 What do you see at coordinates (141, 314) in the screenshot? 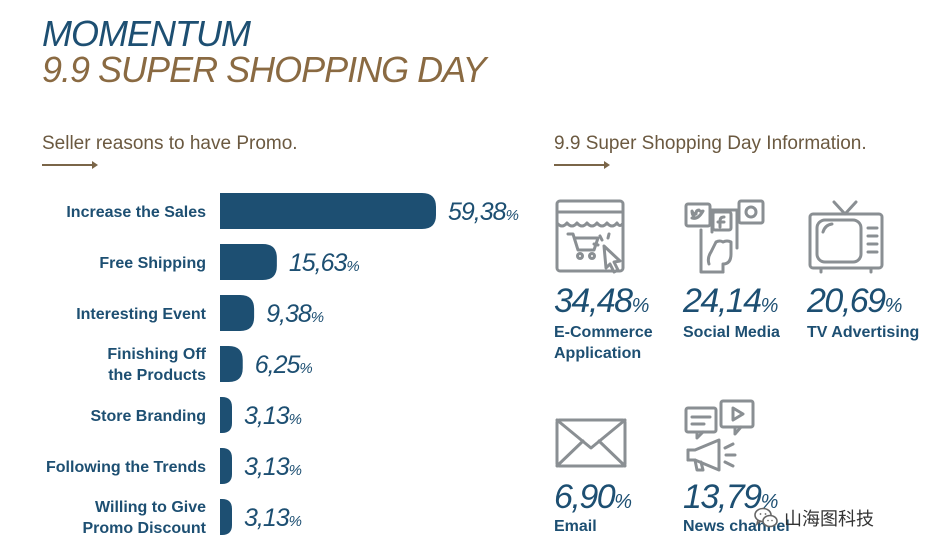
I see `bar-label-2: Interesting Event` at bounding box center [141, 314].